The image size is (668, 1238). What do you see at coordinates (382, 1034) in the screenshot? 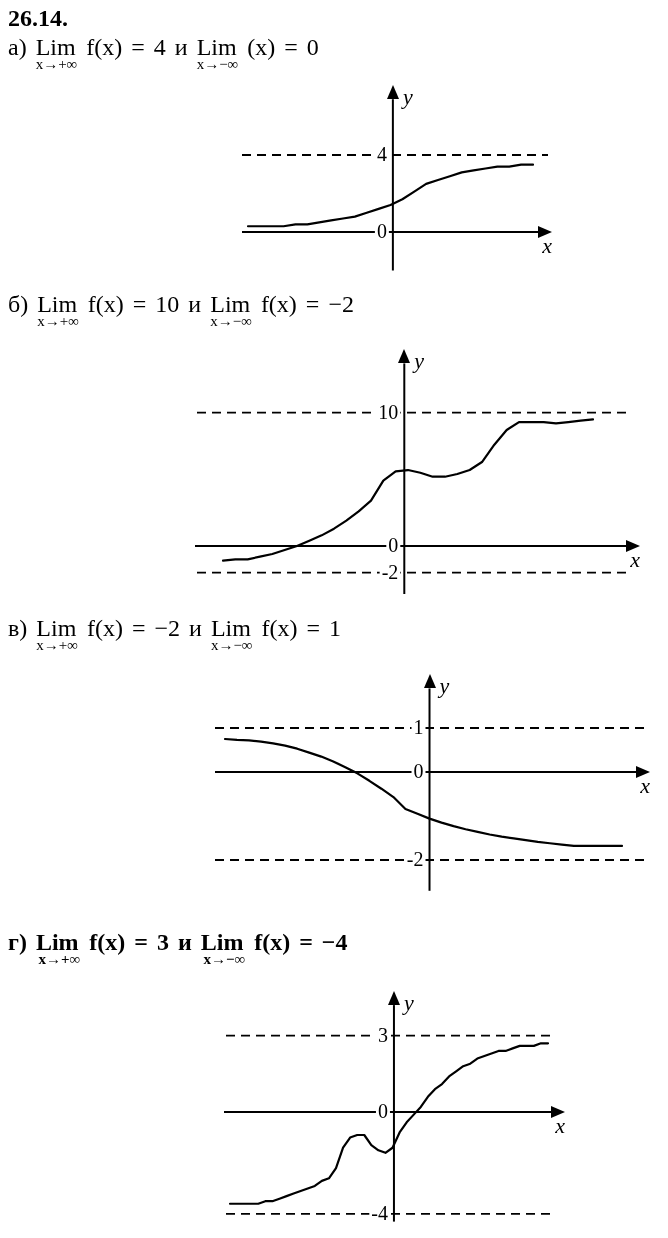
I see `y-tick-label: 3` at bounding box center [382, 1034].